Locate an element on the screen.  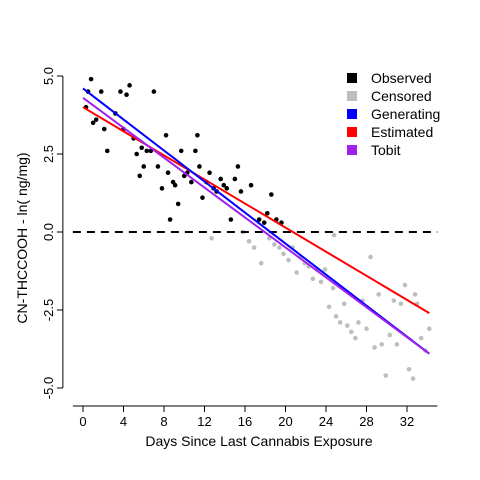
x-tick-label: 12 is located at coordinates (204, 421).